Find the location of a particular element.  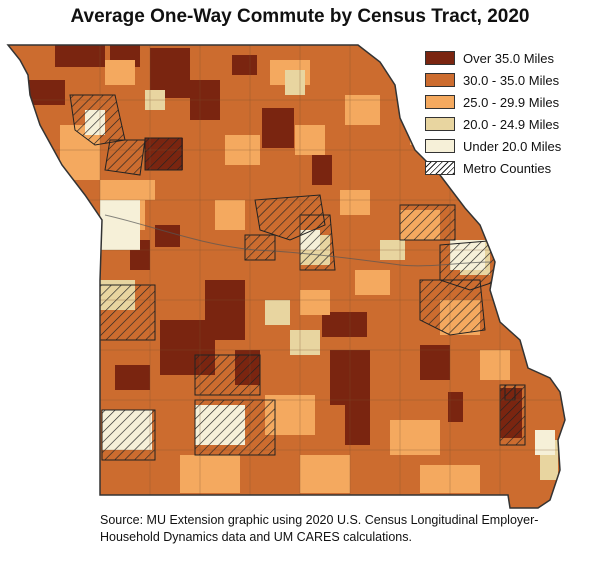

legend-label: Metro Counties is located at coordinates (507, 168).